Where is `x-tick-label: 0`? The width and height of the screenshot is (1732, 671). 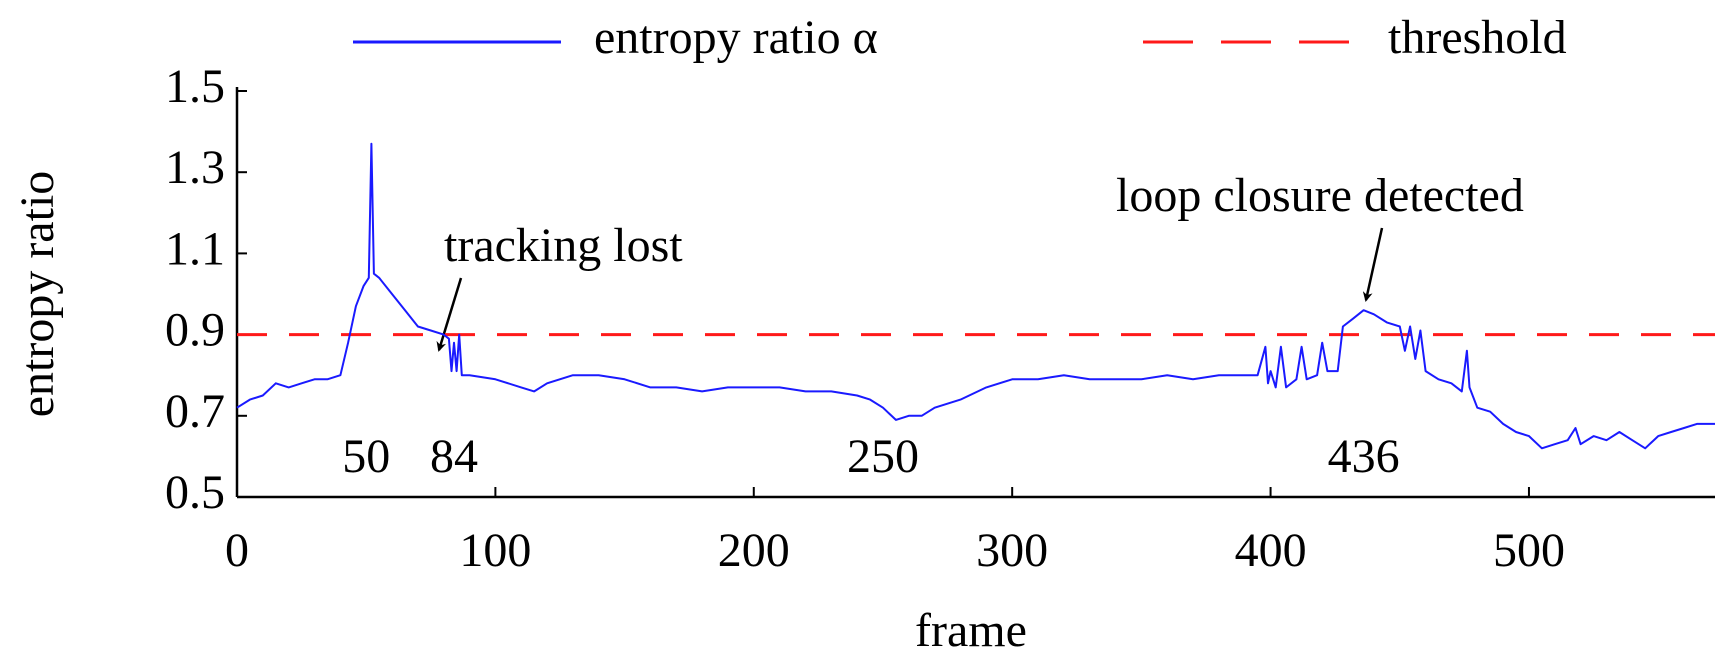
x-tick-label: 0 is located at coordinates (237, 550).